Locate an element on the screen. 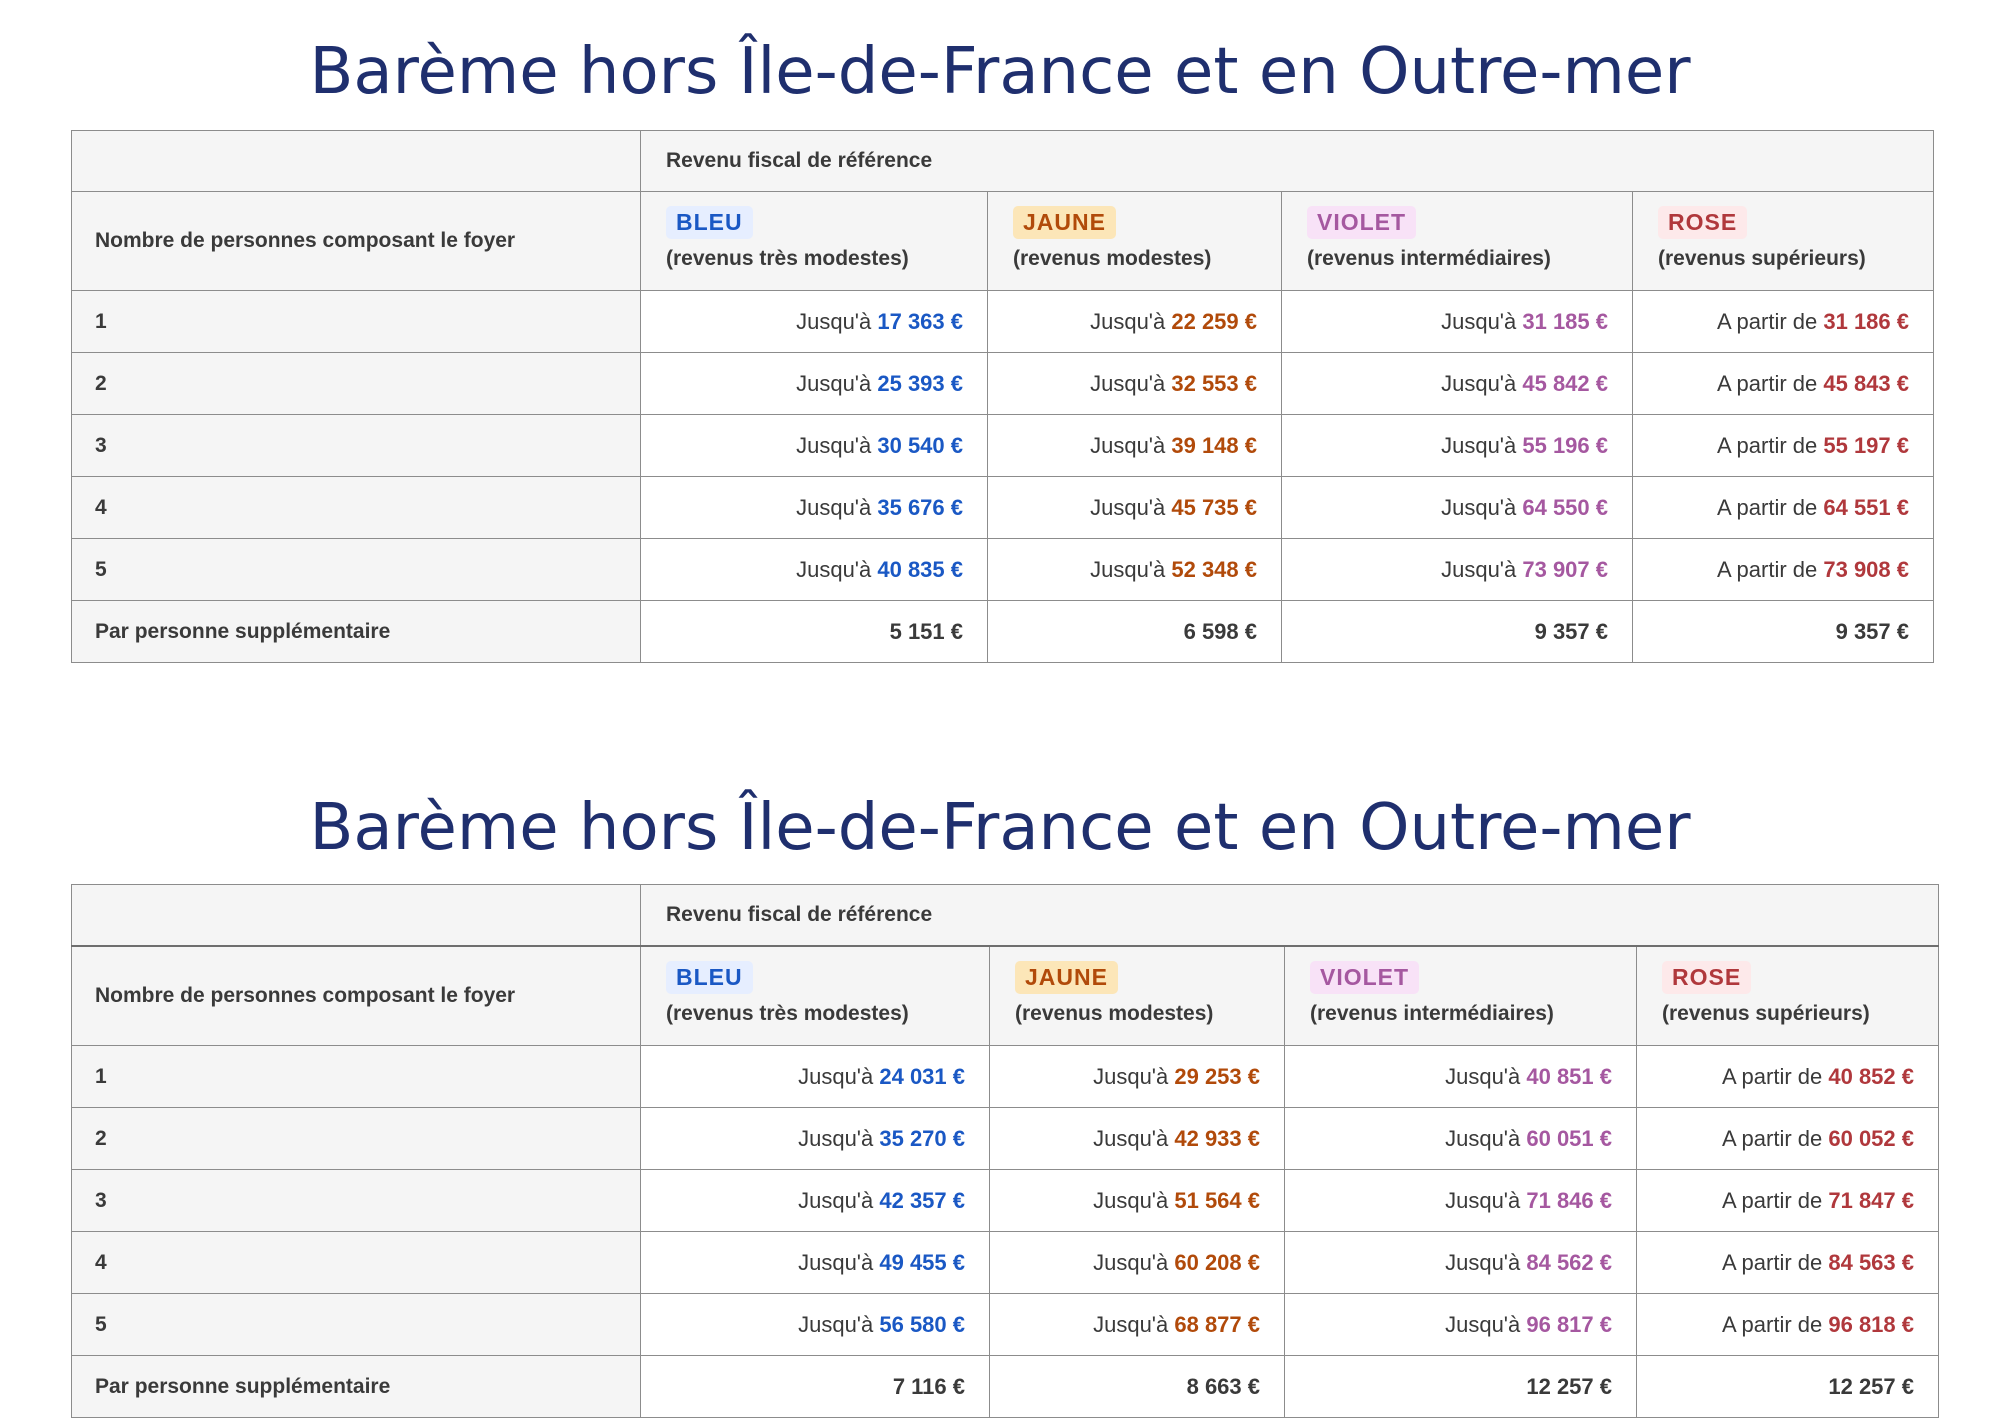 Image resolution: width=2000 pixels, height=1418 pixels. cell-value: 25 393 € is located at coordinates (920, 383).